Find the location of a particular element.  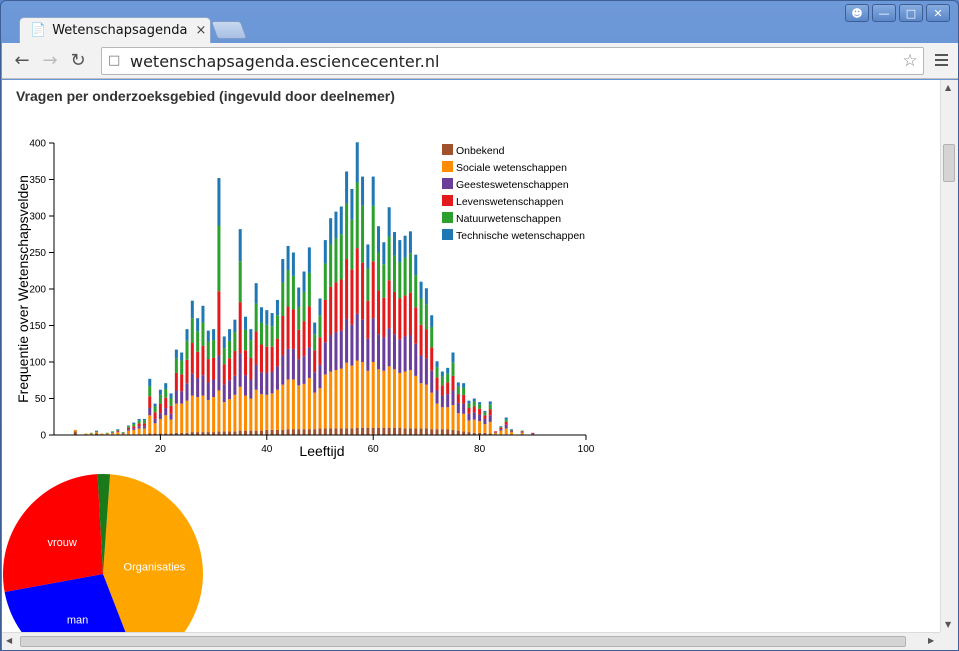

x-axis: 20 40 60 80 100 is located at coordinates (324, 444).